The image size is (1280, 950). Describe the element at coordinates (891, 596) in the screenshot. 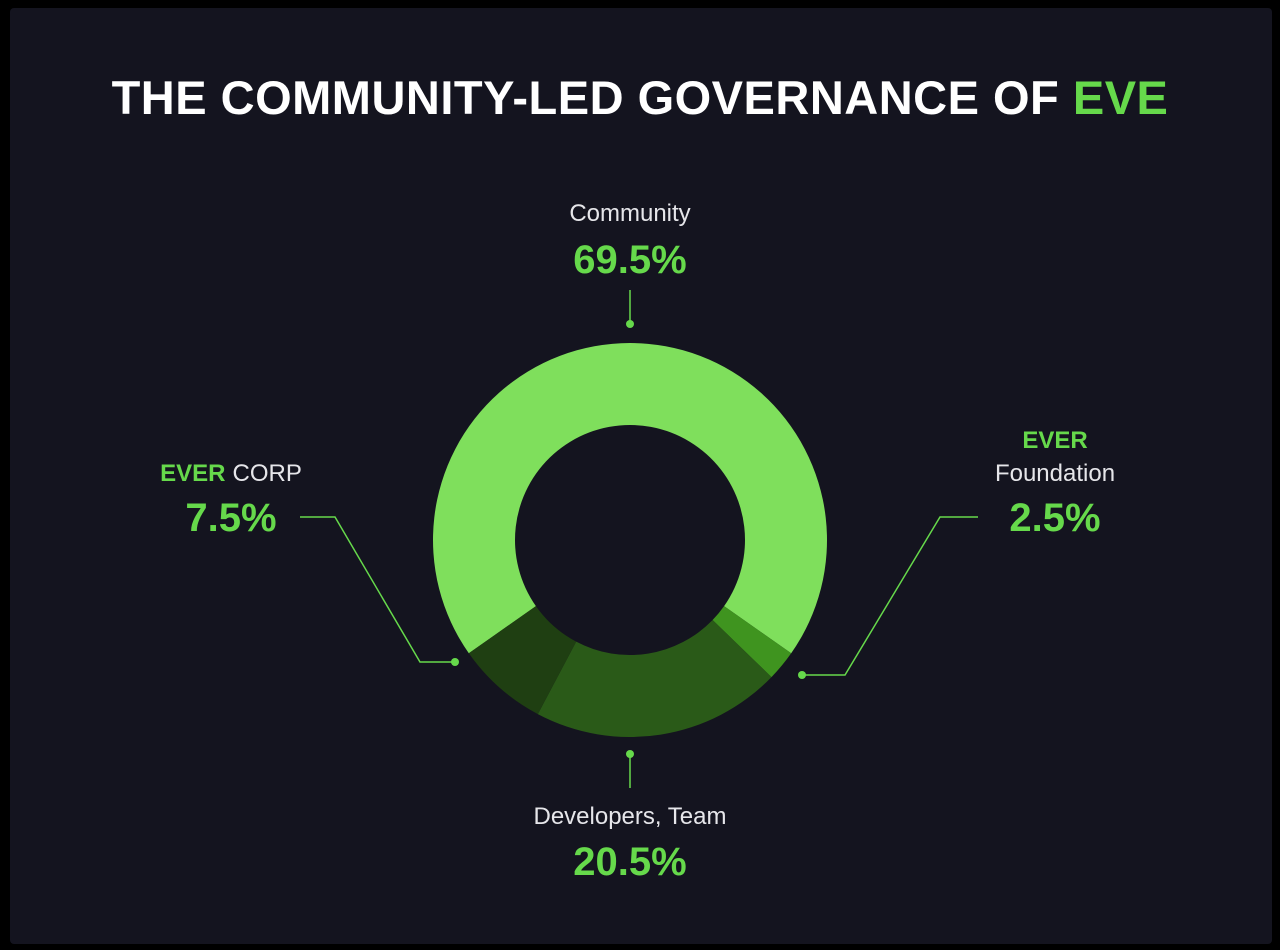

I see `leader-foundation` at that location.